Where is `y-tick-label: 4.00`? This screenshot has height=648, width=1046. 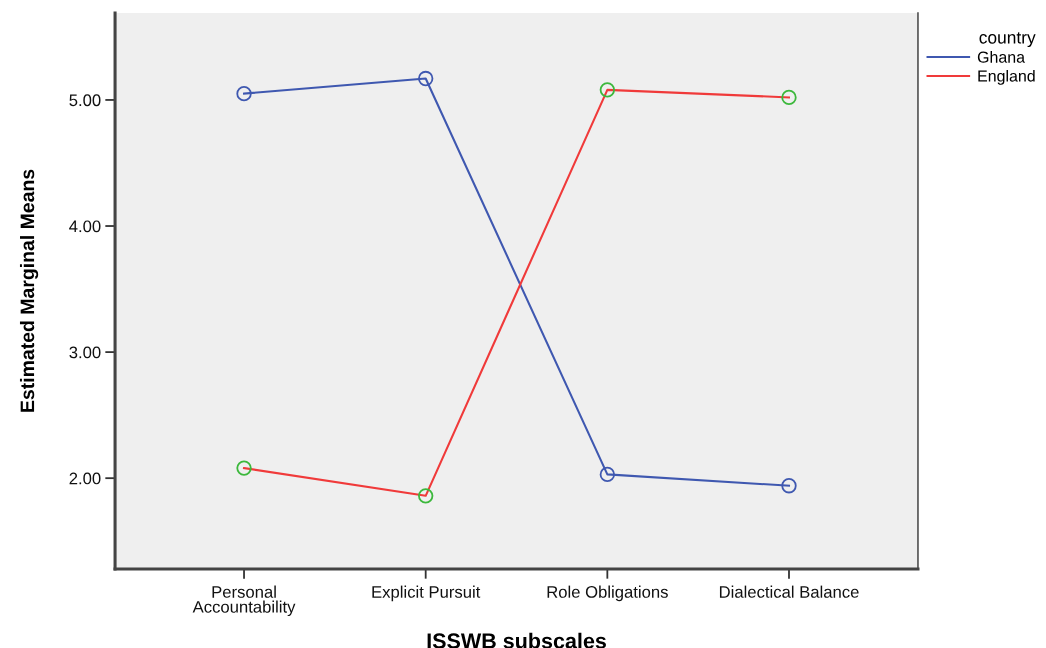
y-tick-label: 4.00 is located at coordinates (85, 226).